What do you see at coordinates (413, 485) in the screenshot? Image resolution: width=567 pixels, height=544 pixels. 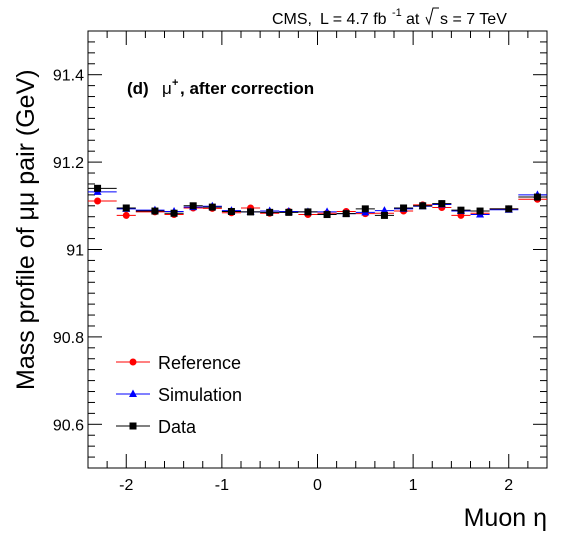 I see `x-tick-label: 1` at bounding box center [413, 485].